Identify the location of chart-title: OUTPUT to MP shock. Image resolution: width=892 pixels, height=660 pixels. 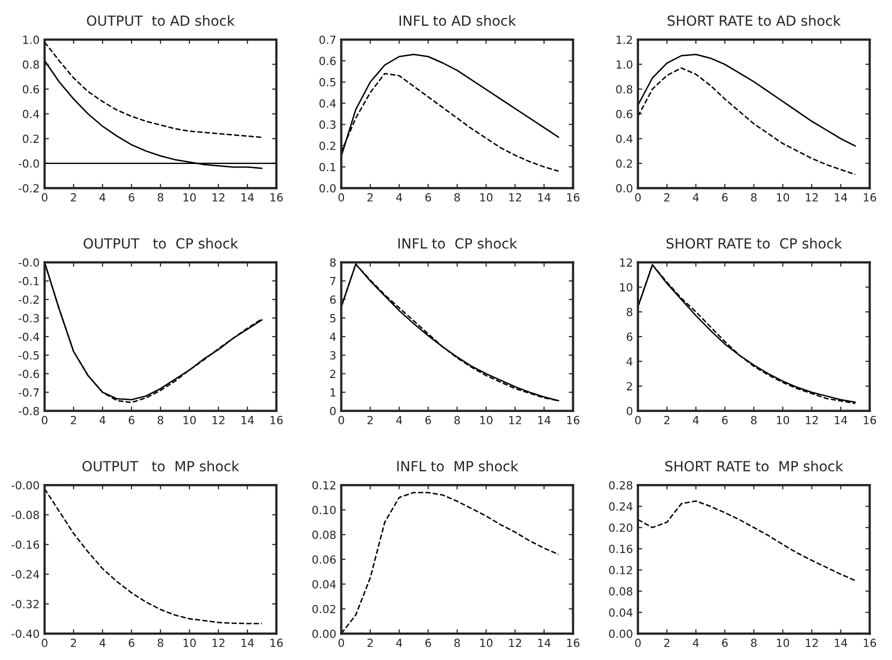
(161, 466).